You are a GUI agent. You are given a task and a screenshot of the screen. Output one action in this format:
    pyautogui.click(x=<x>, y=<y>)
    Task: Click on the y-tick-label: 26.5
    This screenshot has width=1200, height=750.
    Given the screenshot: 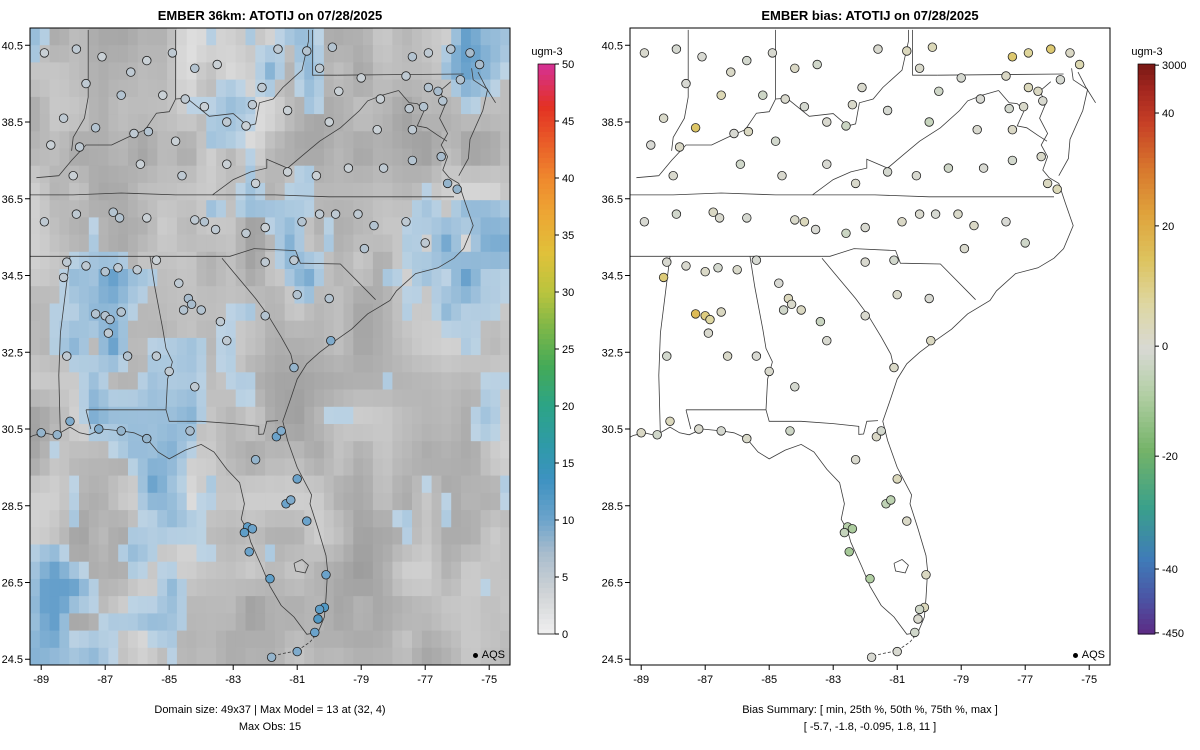 What is the action you would take?
    pyautogui.click(x=612, y=583)
    